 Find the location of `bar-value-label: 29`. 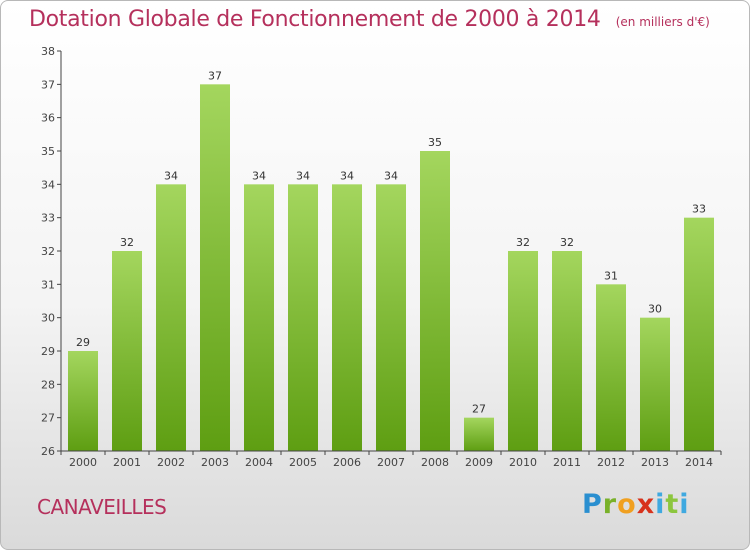

bar-value-label: 29 is located at coordinates (83, 342).